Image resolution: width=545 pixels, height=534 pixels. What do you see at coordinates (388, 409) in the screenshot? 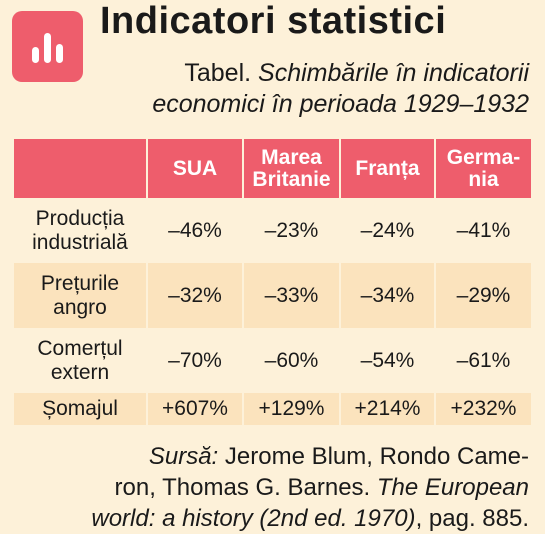
I see `table-cell: +214%` at bounding box center [388, 409].